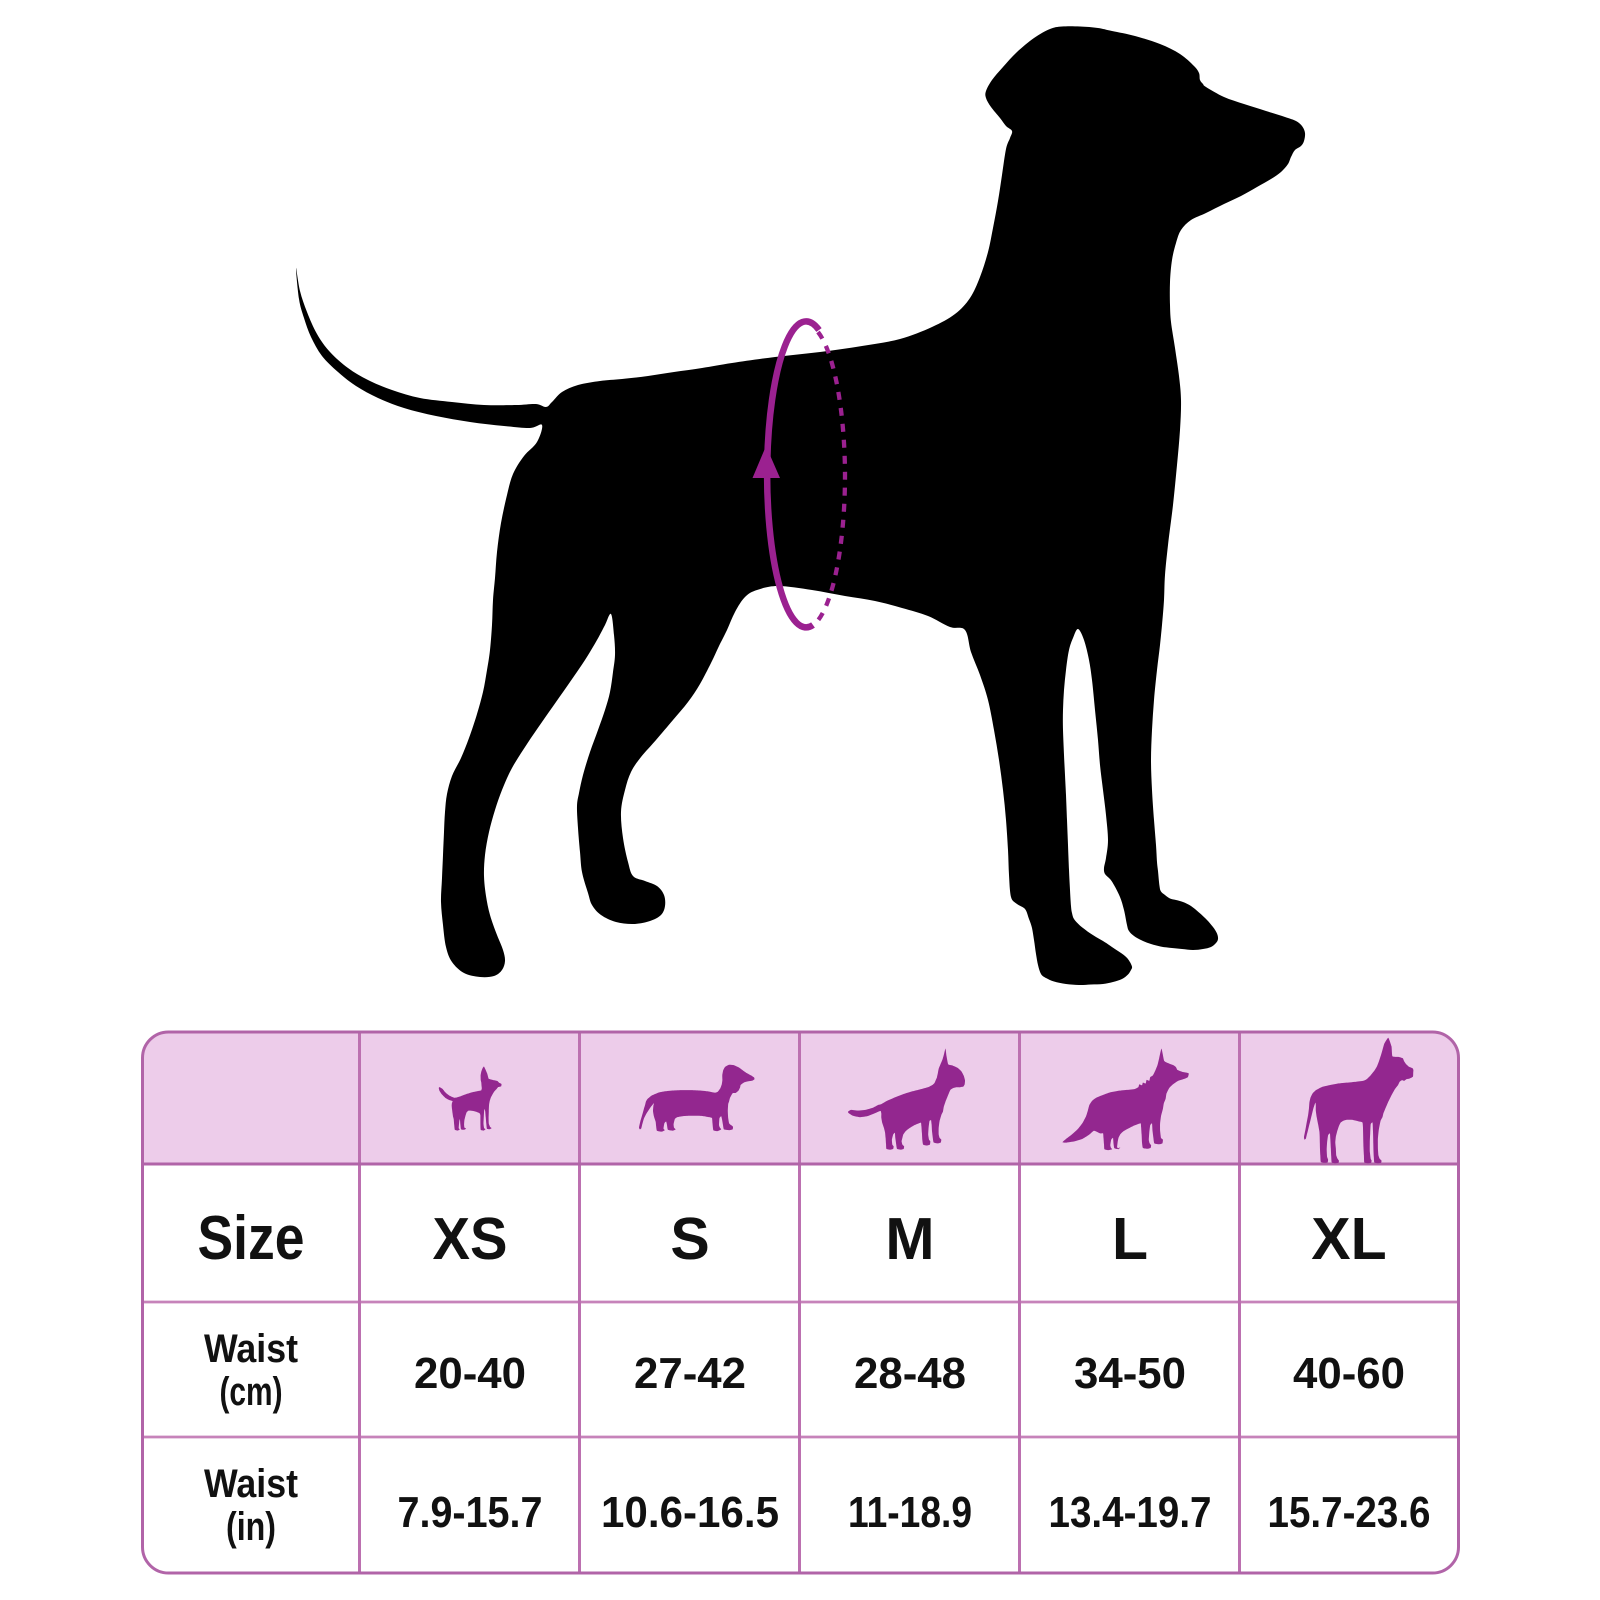 This screenshot has width=1600, height=1600. I want to click on svg-text: 20-40, so click(470, 1373).